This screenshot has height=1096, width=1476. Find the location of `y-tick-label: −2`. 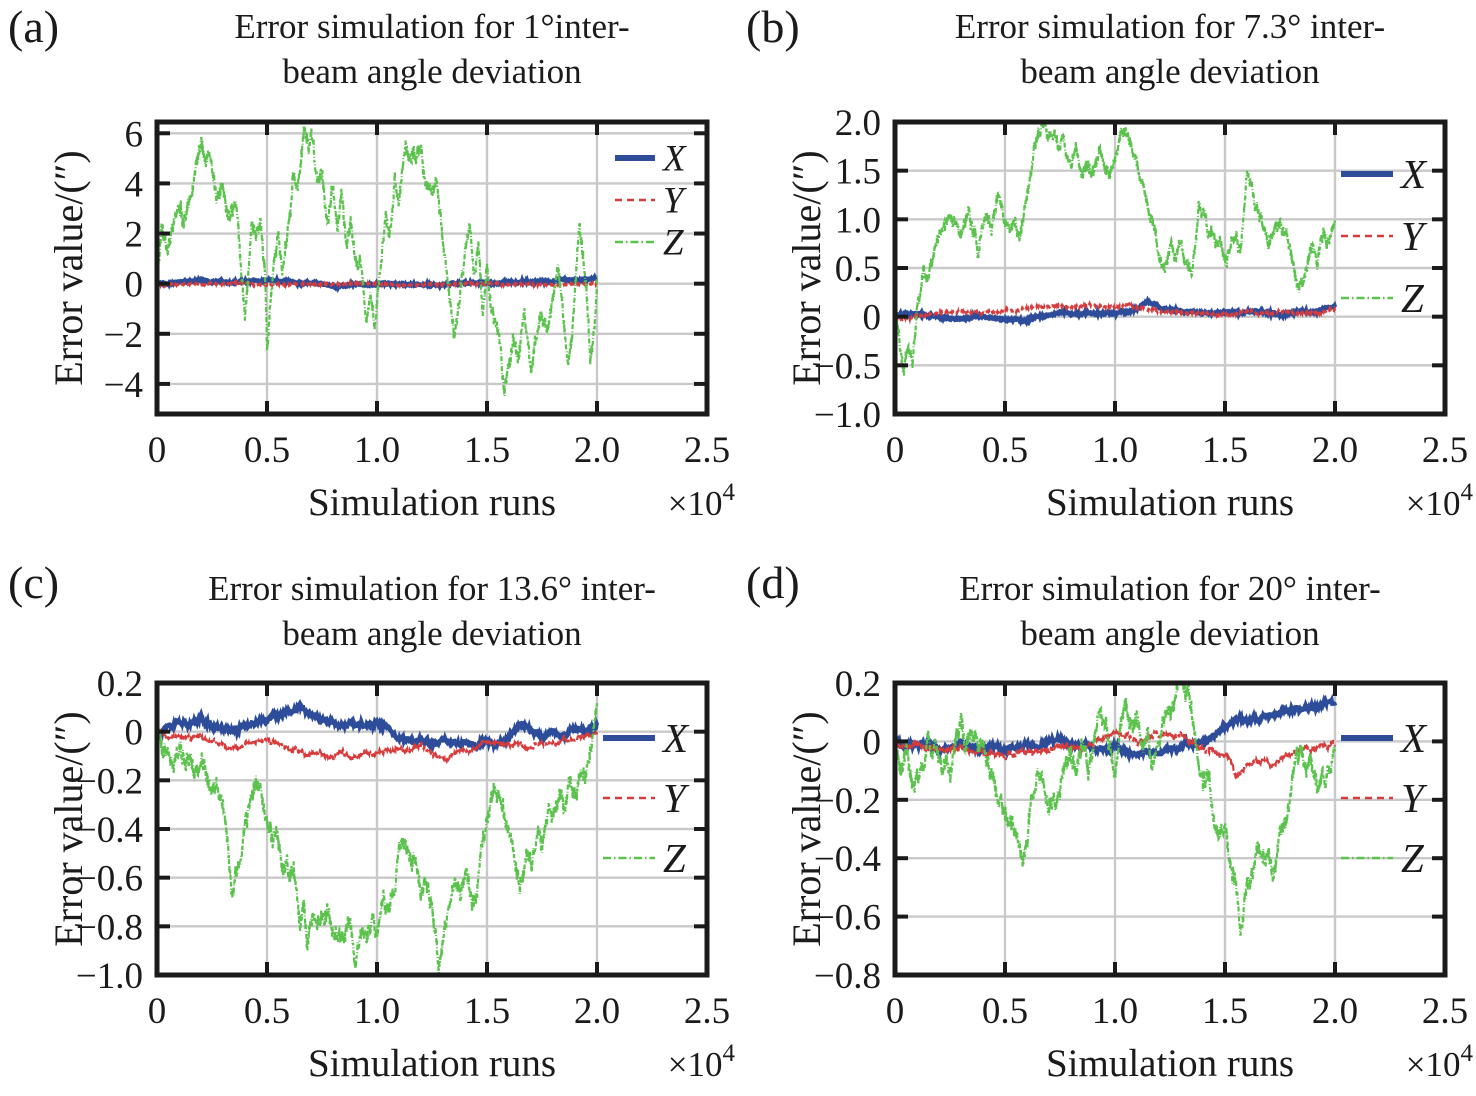

y-tick-label: −2 is located at coordinates (123, 335).